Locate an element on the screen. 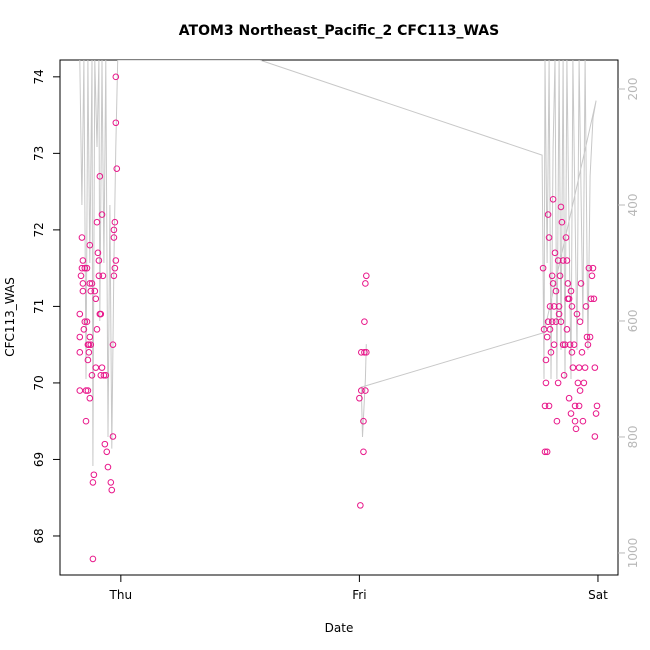 The height and width of the screenshot is (650, 650). y2-tick-label: 200 is located at coordinates (633, 89).